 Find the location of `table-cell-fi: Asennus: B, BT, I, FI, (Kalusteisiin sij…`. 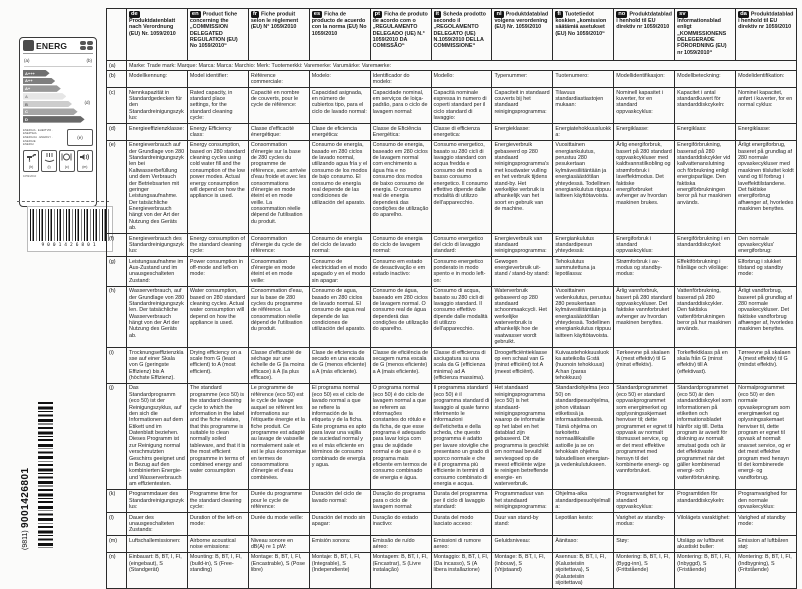

table-cell-fi: Asennus: B, BT, I, FI, (Kalusteisiin sij… is located at coordinates (583, 570).